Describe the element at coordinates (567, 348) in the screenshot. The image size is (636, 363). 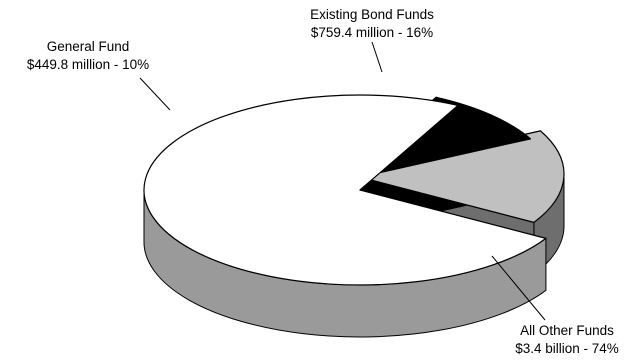
I see `label-all-other-funds-value: $3.4 billion - 74%` at that location.